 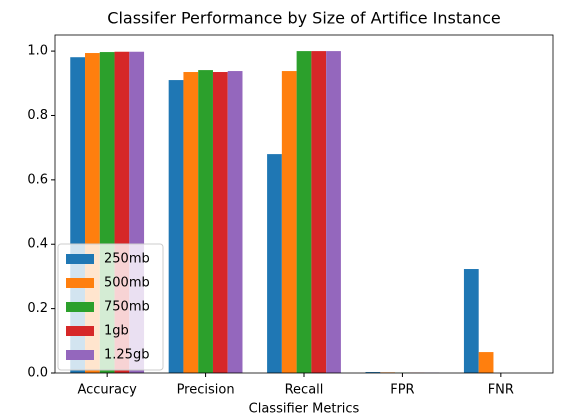 I want to click on x-tick-label: FPR, so click(x=402, y=390).